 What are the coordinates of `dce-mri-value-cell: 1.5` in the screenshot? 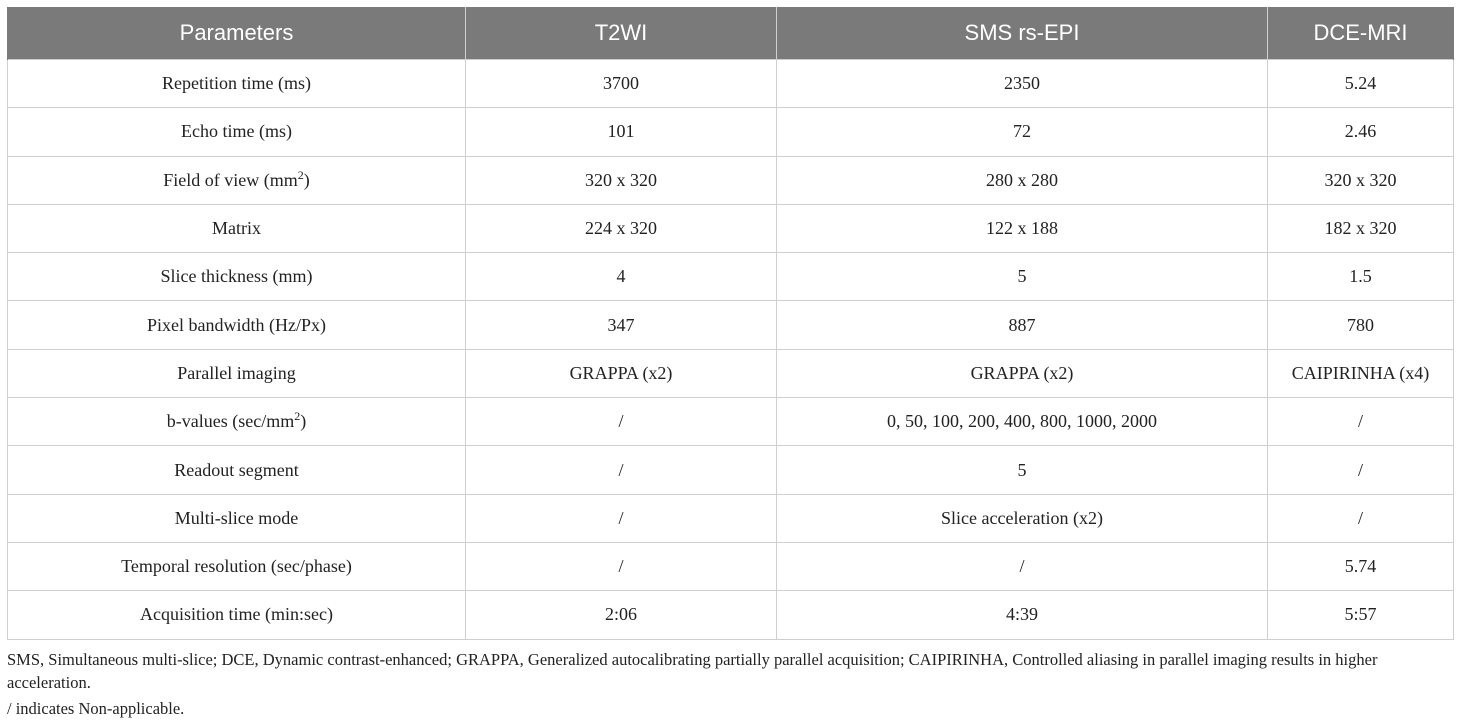 It's located at (1360, 277).